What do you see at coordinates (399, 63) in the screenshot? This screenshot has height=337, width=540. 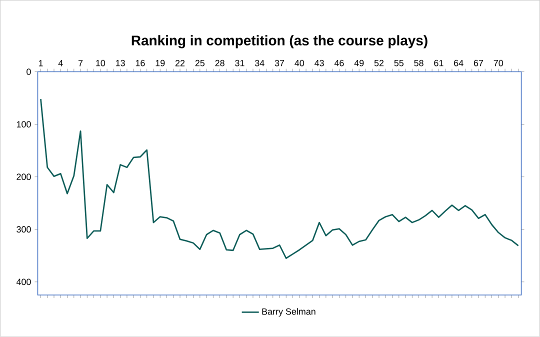 I see `x-tick-label: 55` at bounding box center [399, 63].